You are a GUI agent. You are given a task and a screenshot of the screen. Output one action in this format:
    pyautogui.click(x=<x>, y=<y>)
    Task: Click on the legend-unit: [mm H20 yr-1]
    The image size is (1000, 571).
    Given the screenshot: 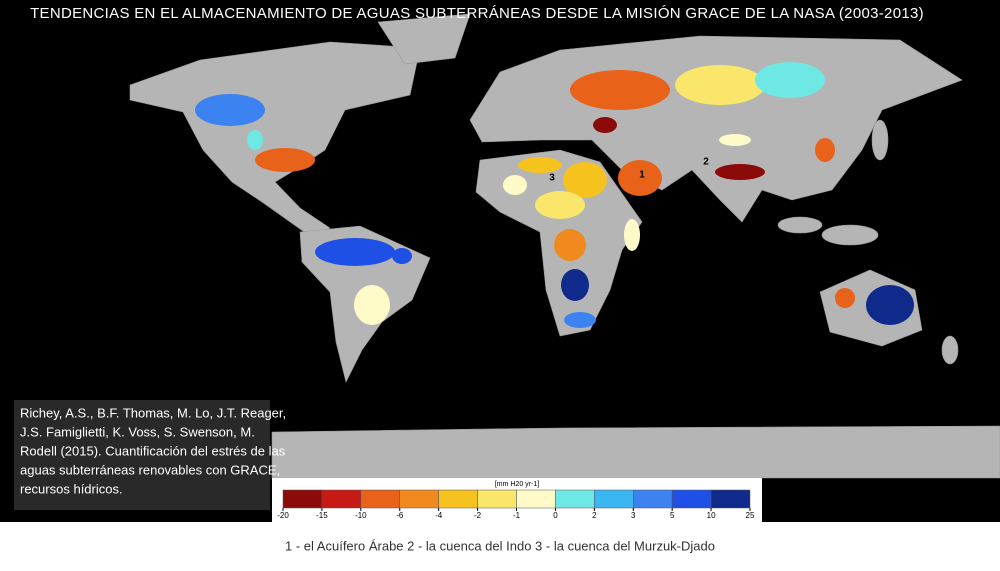 What is the action you would take?
    pyautogui.click(x=517, y=484)
    